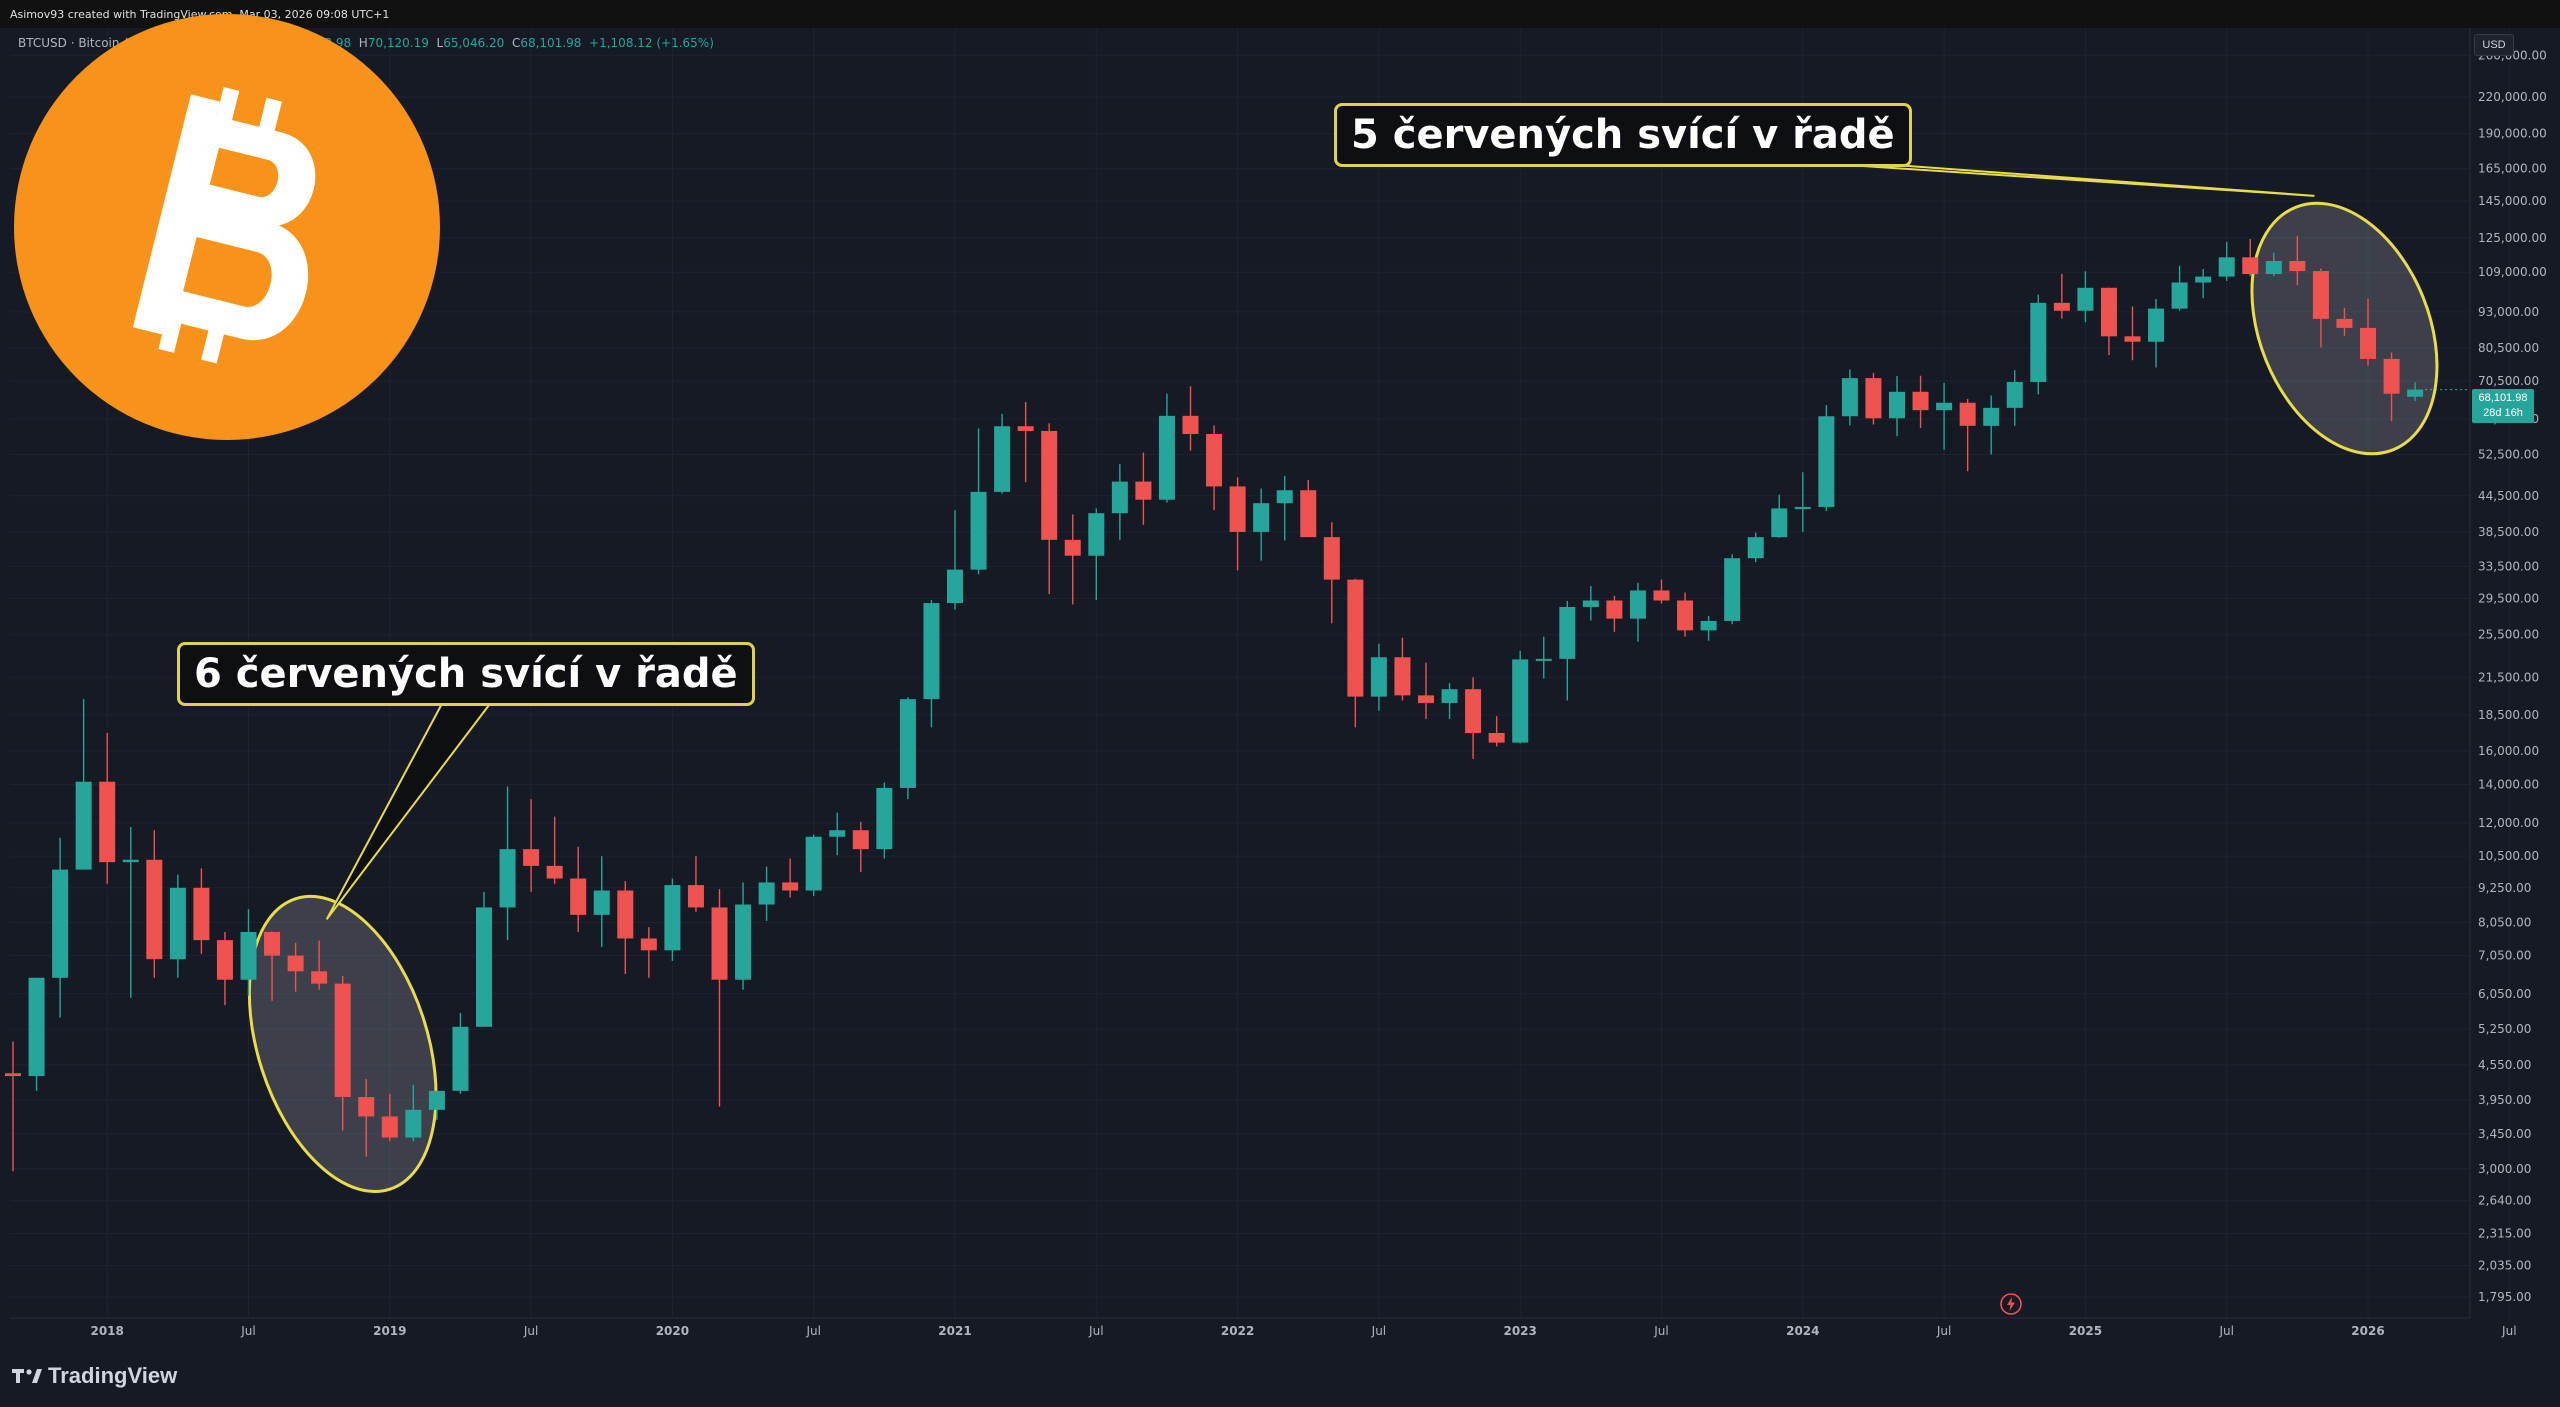 This screenshot has height=1407, width=2560. Describe the element at coordinates (2512, 134) in the screenshot. I see `price-tick-label: 190,000.00` at that location.